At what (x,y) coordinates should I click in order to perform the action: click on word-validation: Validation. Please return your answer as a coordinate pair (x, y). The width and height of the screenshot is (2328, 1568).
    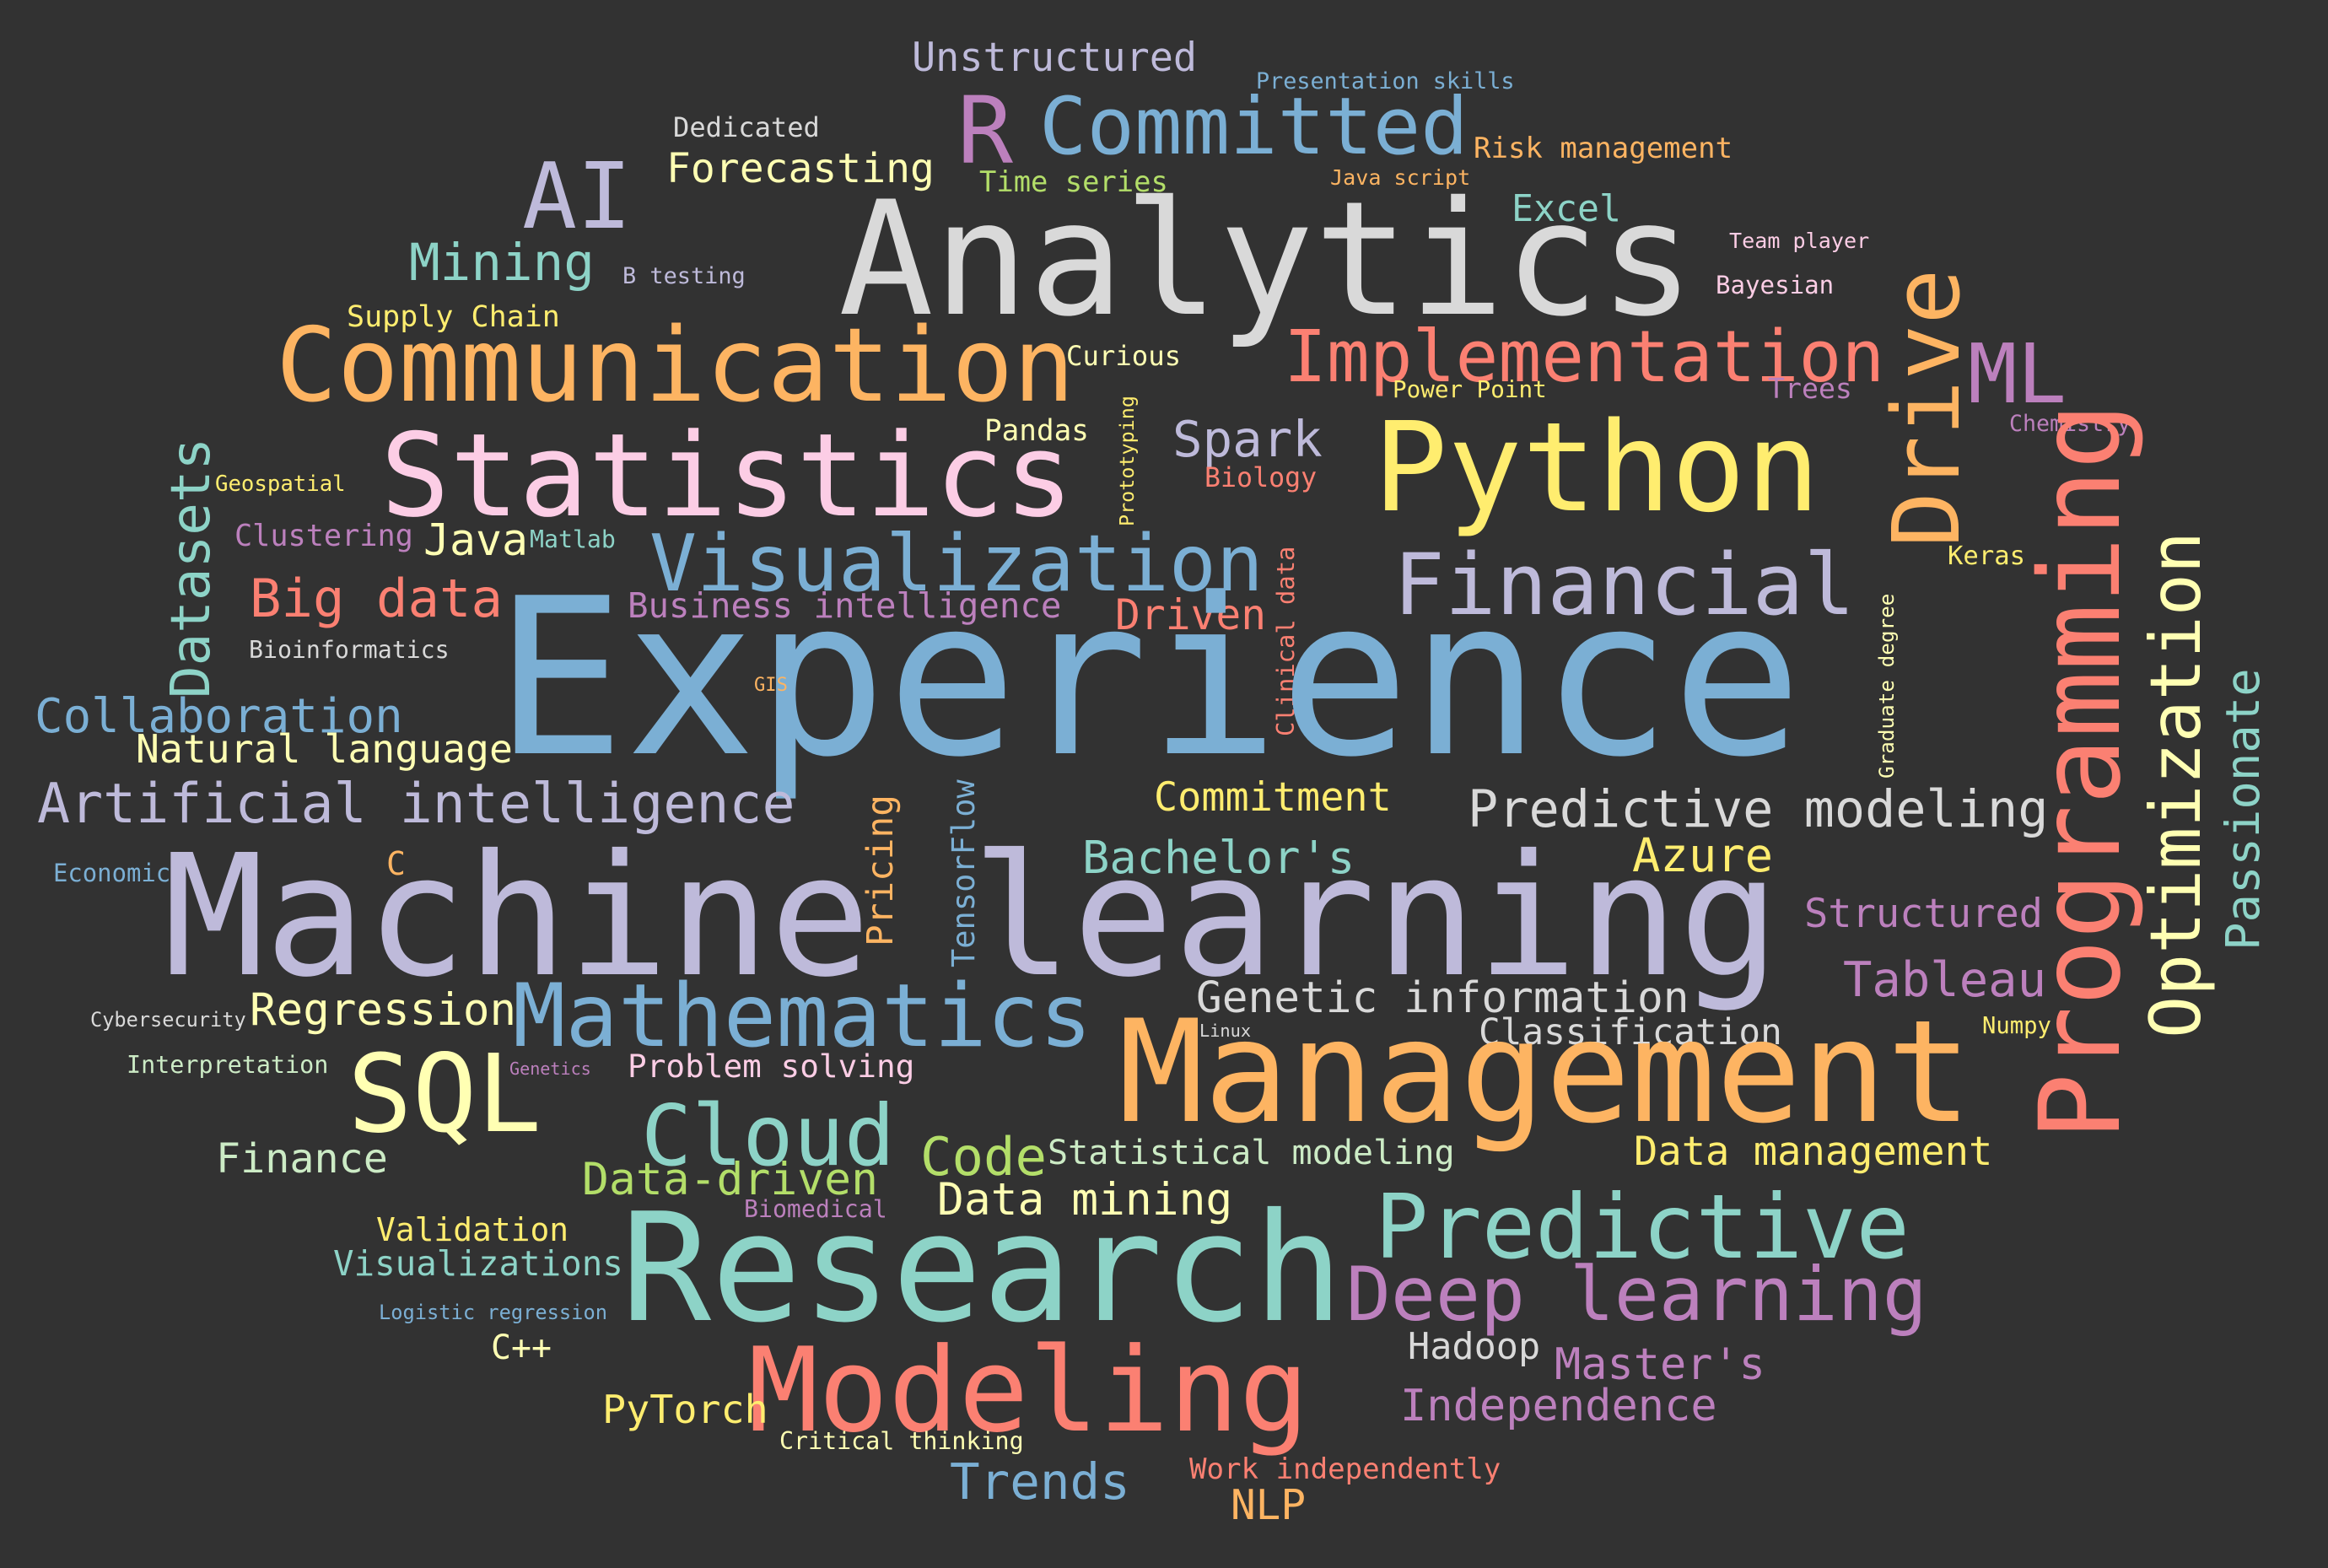
    Looking at the image, I should click on (472, 1229).